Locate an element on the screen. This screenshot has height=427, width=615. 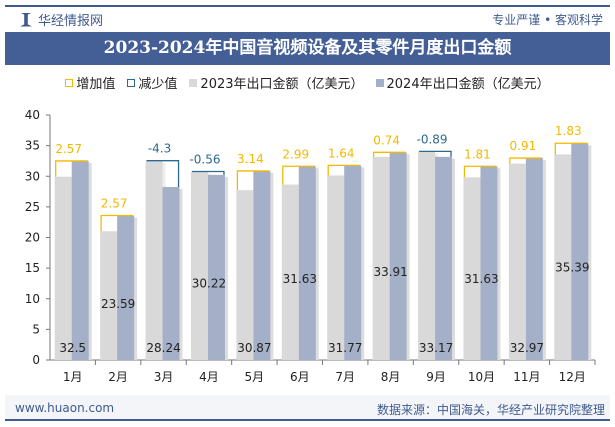
y-tick-label: 10 is located at coordinates (32, 299).